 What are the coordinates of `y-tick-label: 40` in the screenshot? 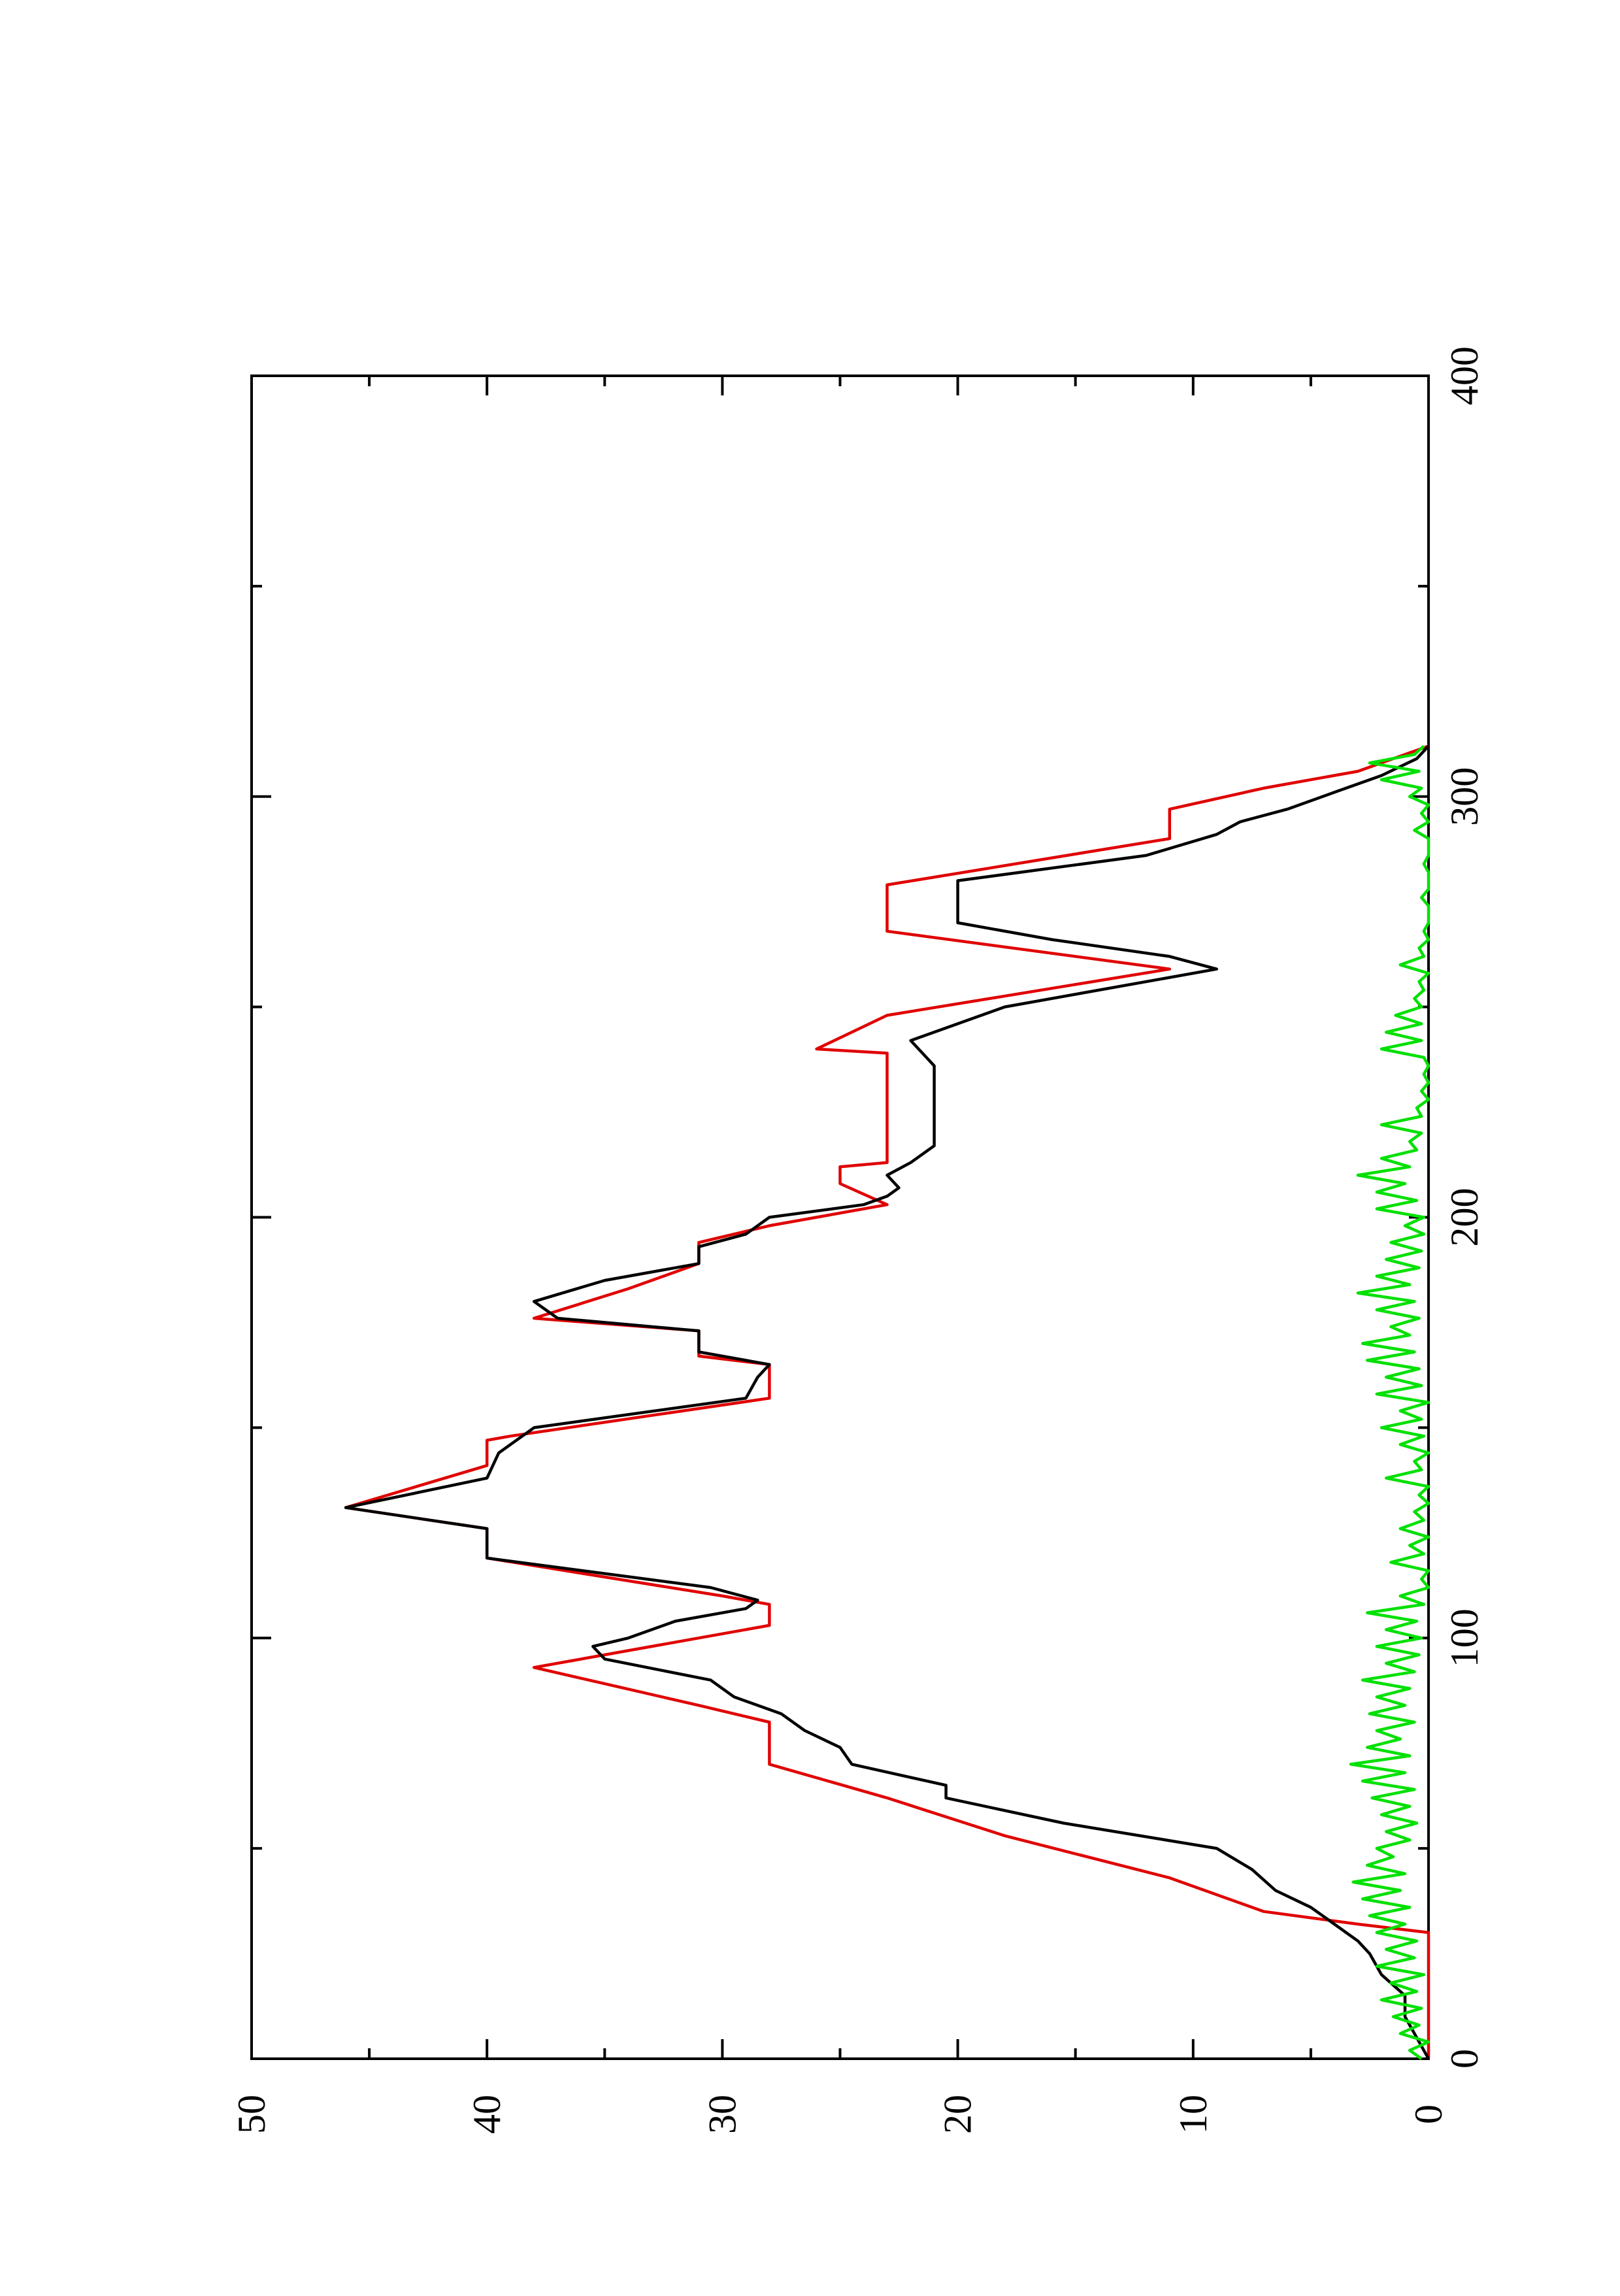 It's located at (486, 2114).